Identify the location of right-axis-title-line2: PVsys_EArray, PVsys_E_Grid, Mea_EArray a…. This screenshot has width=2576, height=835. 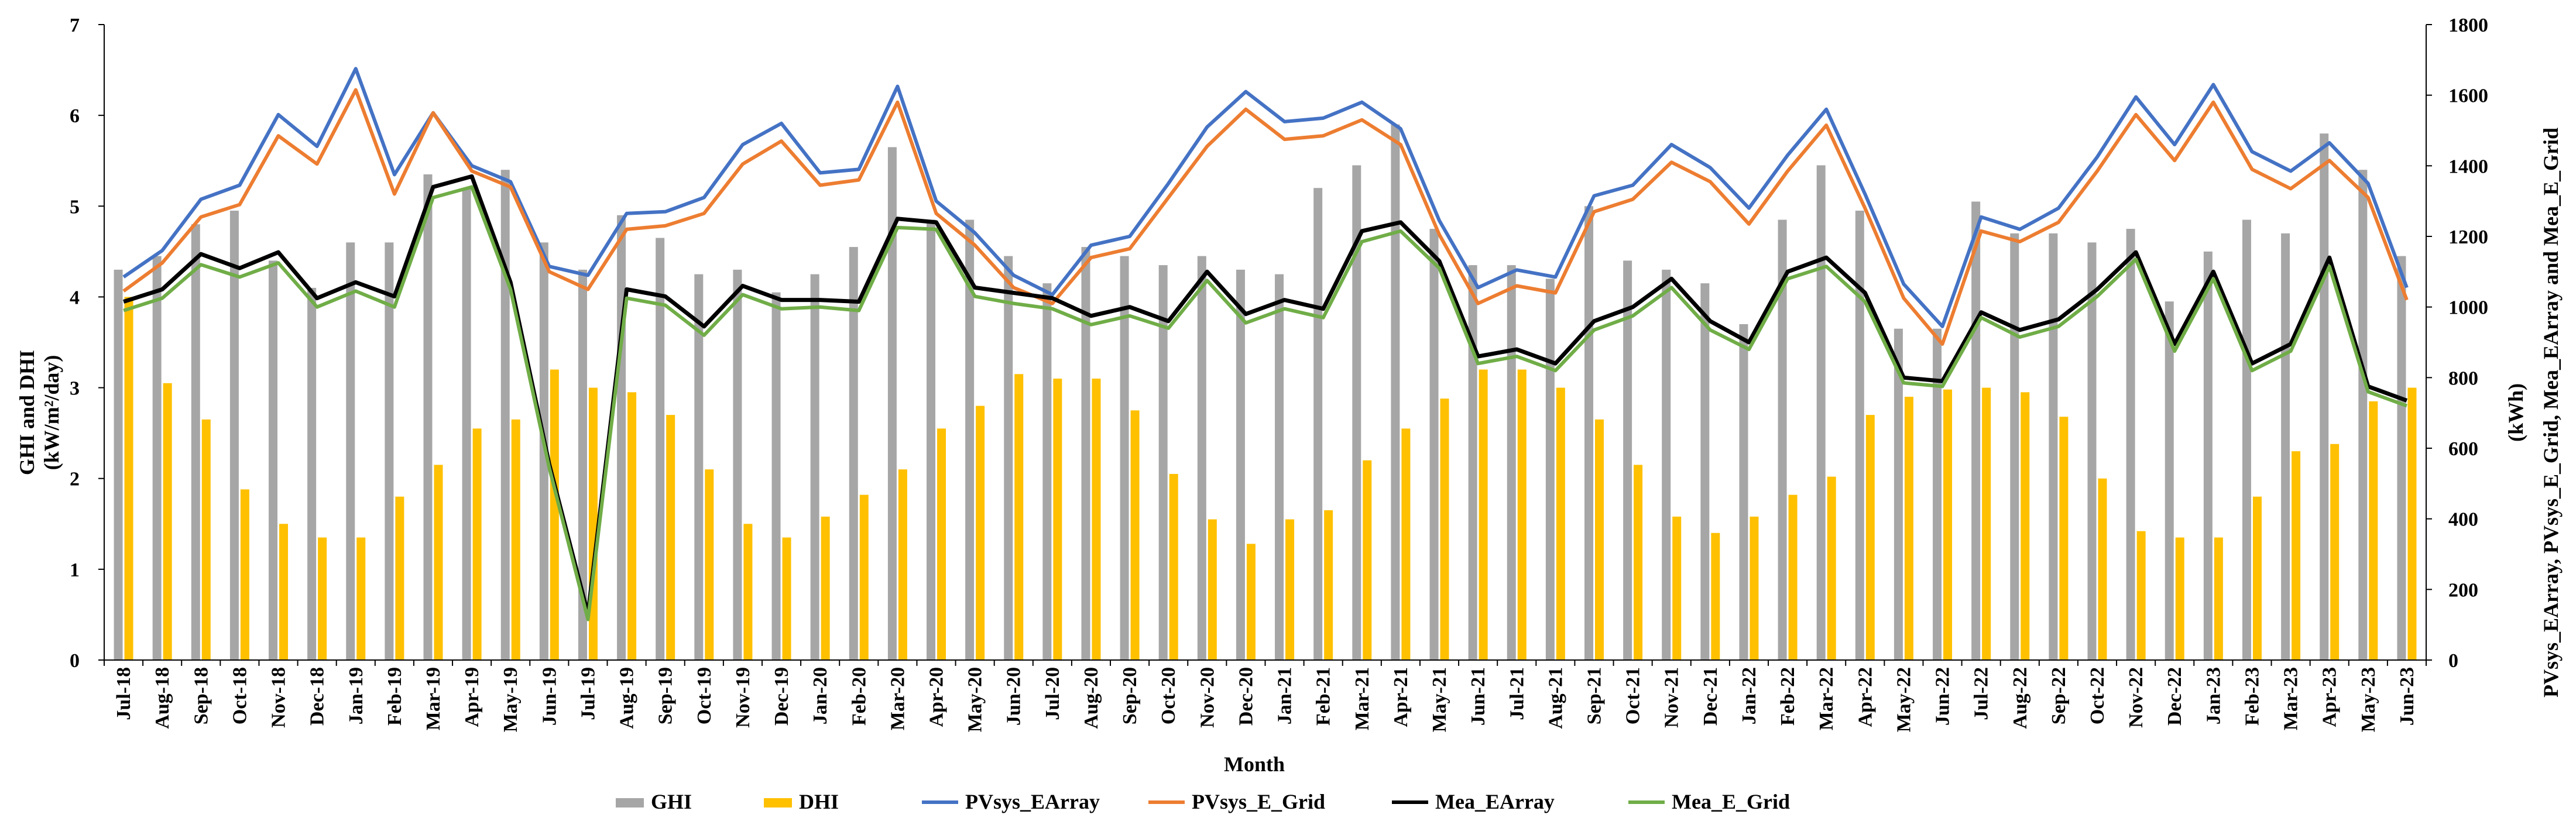
(2551, 412).